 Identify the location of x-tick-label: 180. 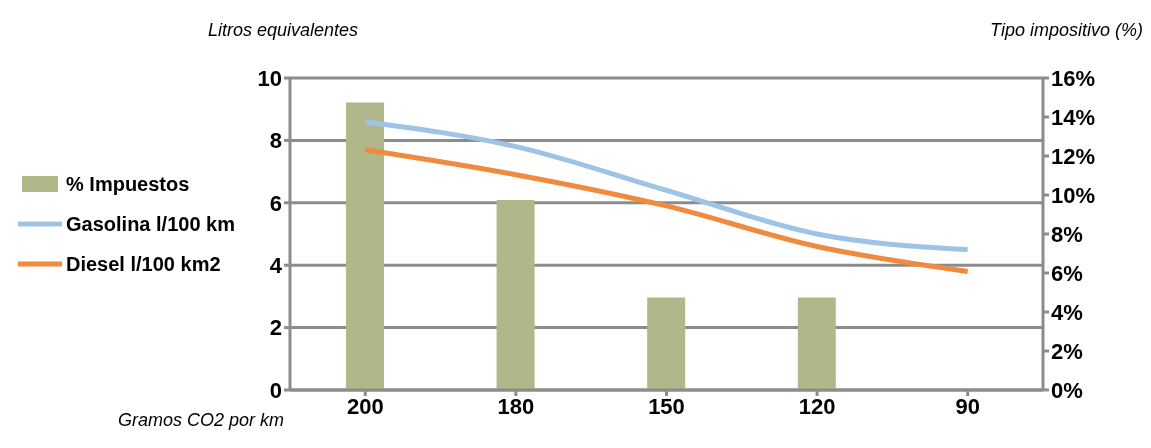
(516, 406).